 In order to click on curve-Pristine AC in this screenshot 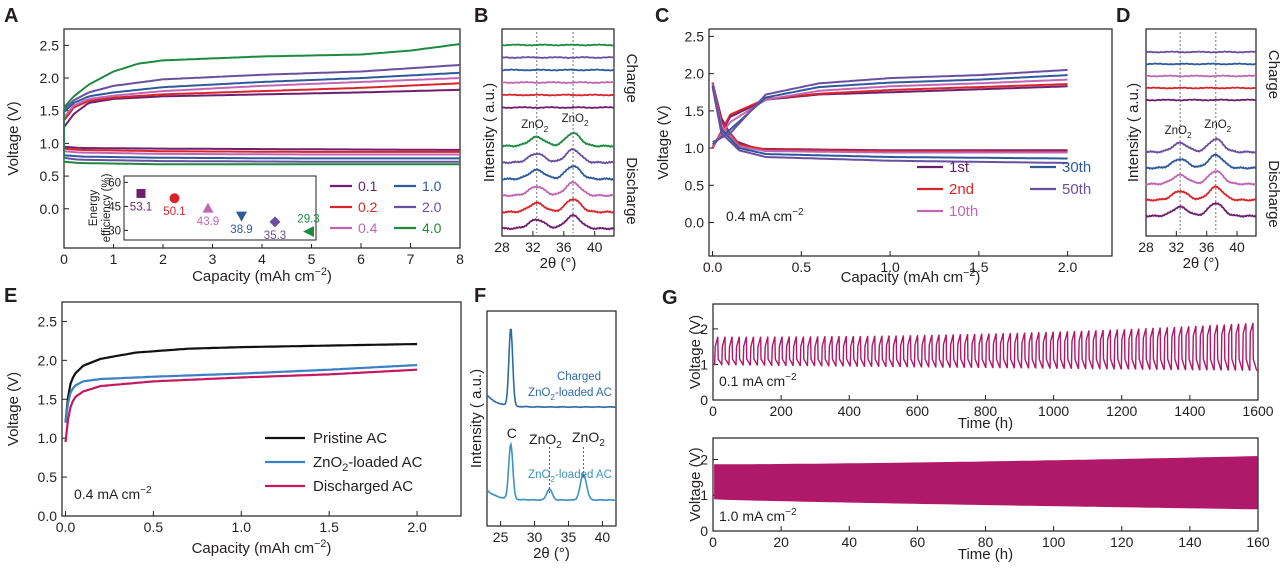, I will do `click(241, 382)`.